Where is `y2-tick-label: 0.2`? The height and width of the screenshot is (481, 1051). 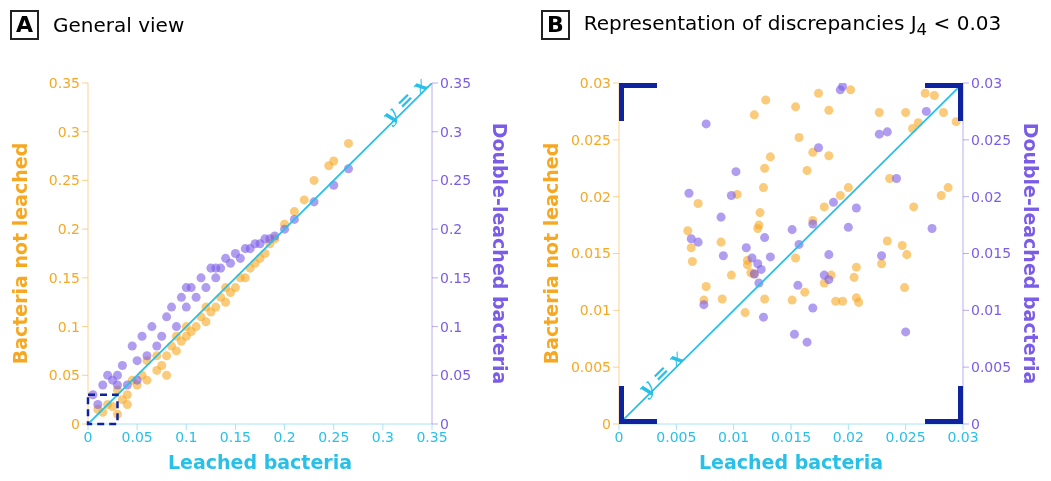
y2-tick-label: 0.2 is located at coordinates (451, 229).